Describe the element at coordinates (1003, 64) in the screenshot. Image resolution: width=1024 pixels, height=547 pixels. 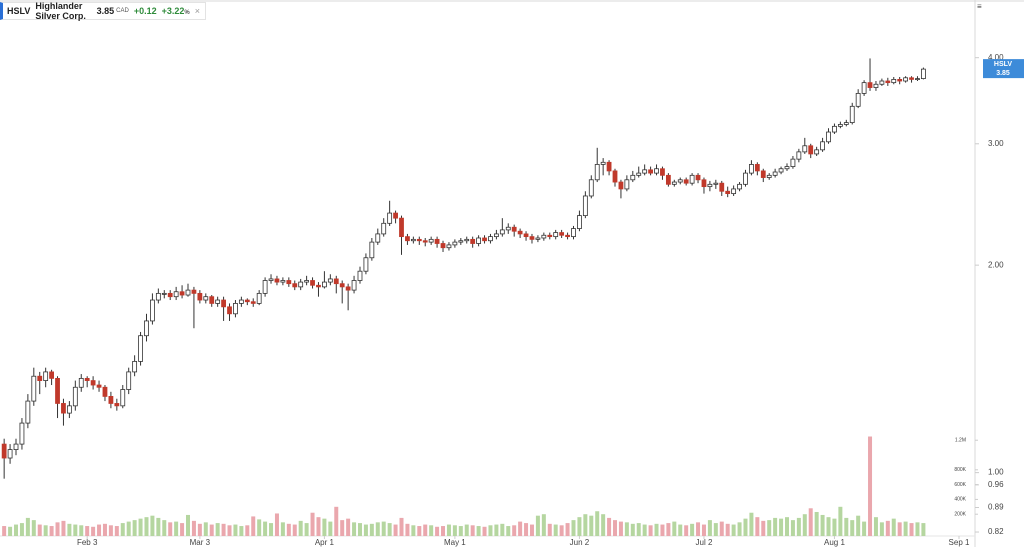
I see `last-price-symbol: HSLV` at that location.